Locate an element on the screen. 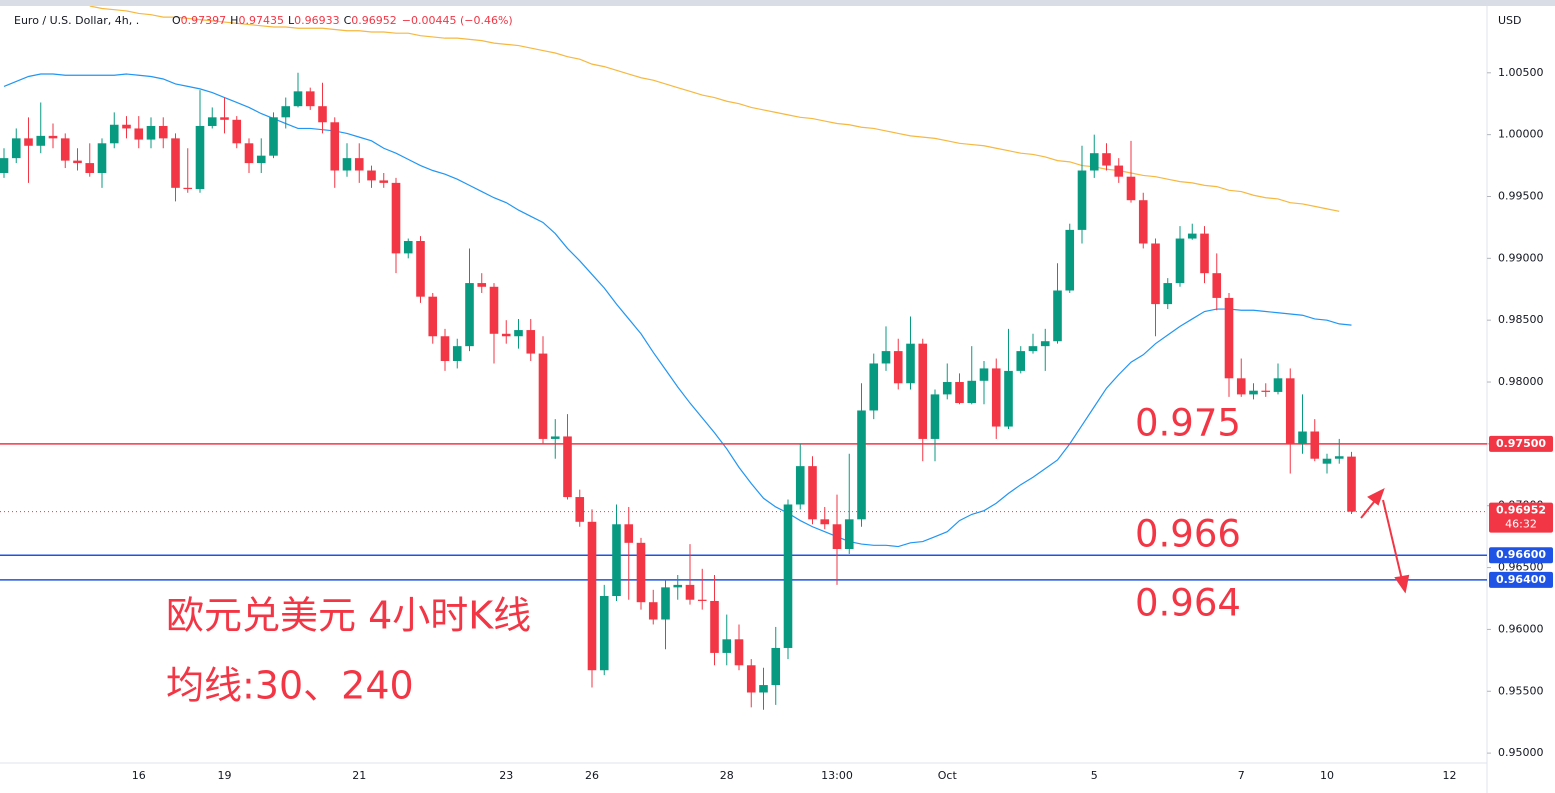 This screenshot has height=793, width=1555. ohlc-label: C is located at coordinates (348, 20).